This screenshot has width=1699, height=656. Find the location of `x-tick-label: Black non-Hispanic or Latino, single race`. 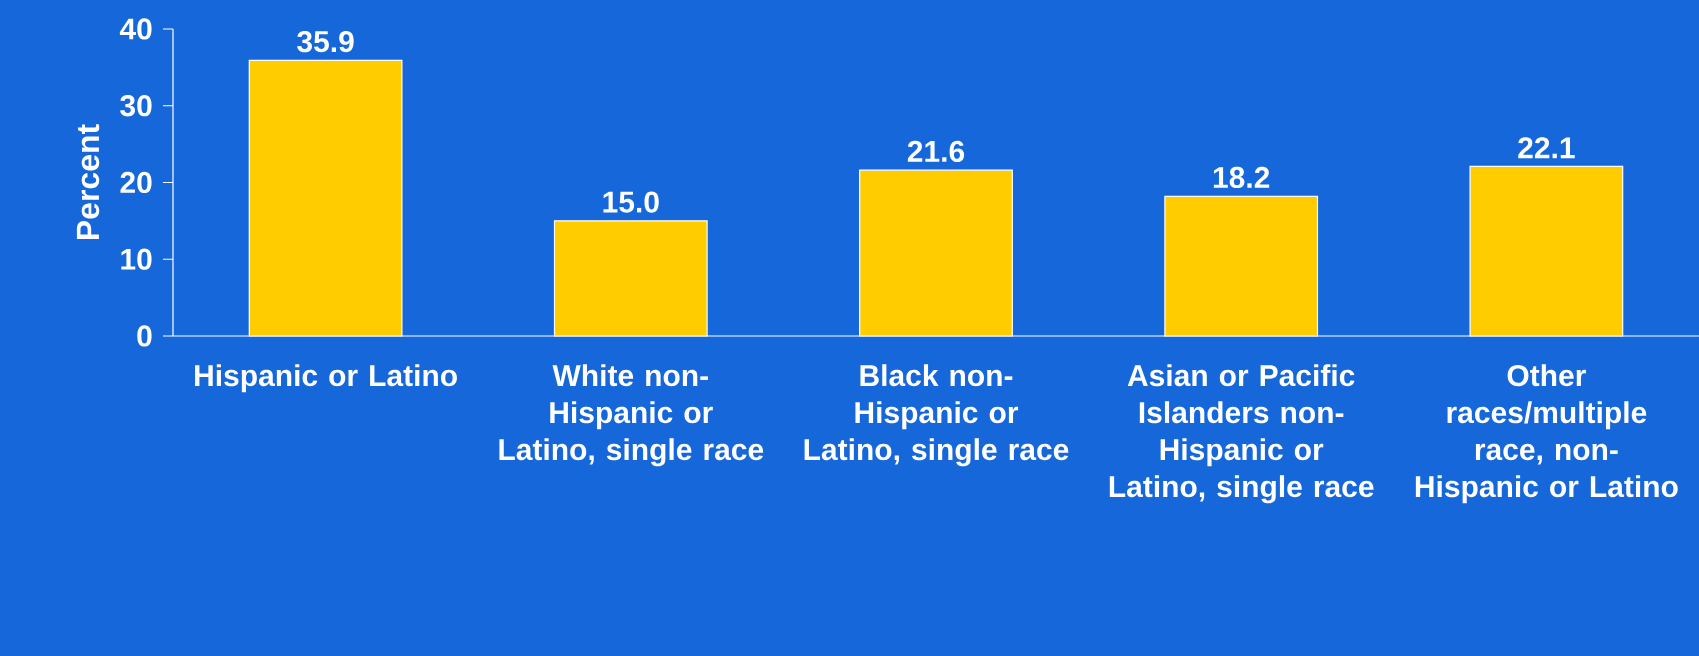

x-tick-label: Black non-Hispanic or Latino, single race is located at coordinates (936, 415).